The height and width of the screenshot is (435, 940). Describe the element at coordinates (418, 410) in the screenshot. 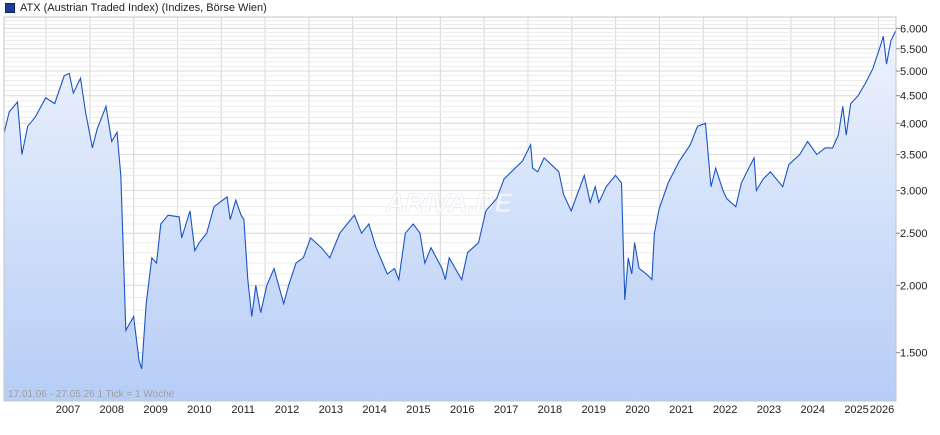

I see `x-tick-label: 2015` at that location.